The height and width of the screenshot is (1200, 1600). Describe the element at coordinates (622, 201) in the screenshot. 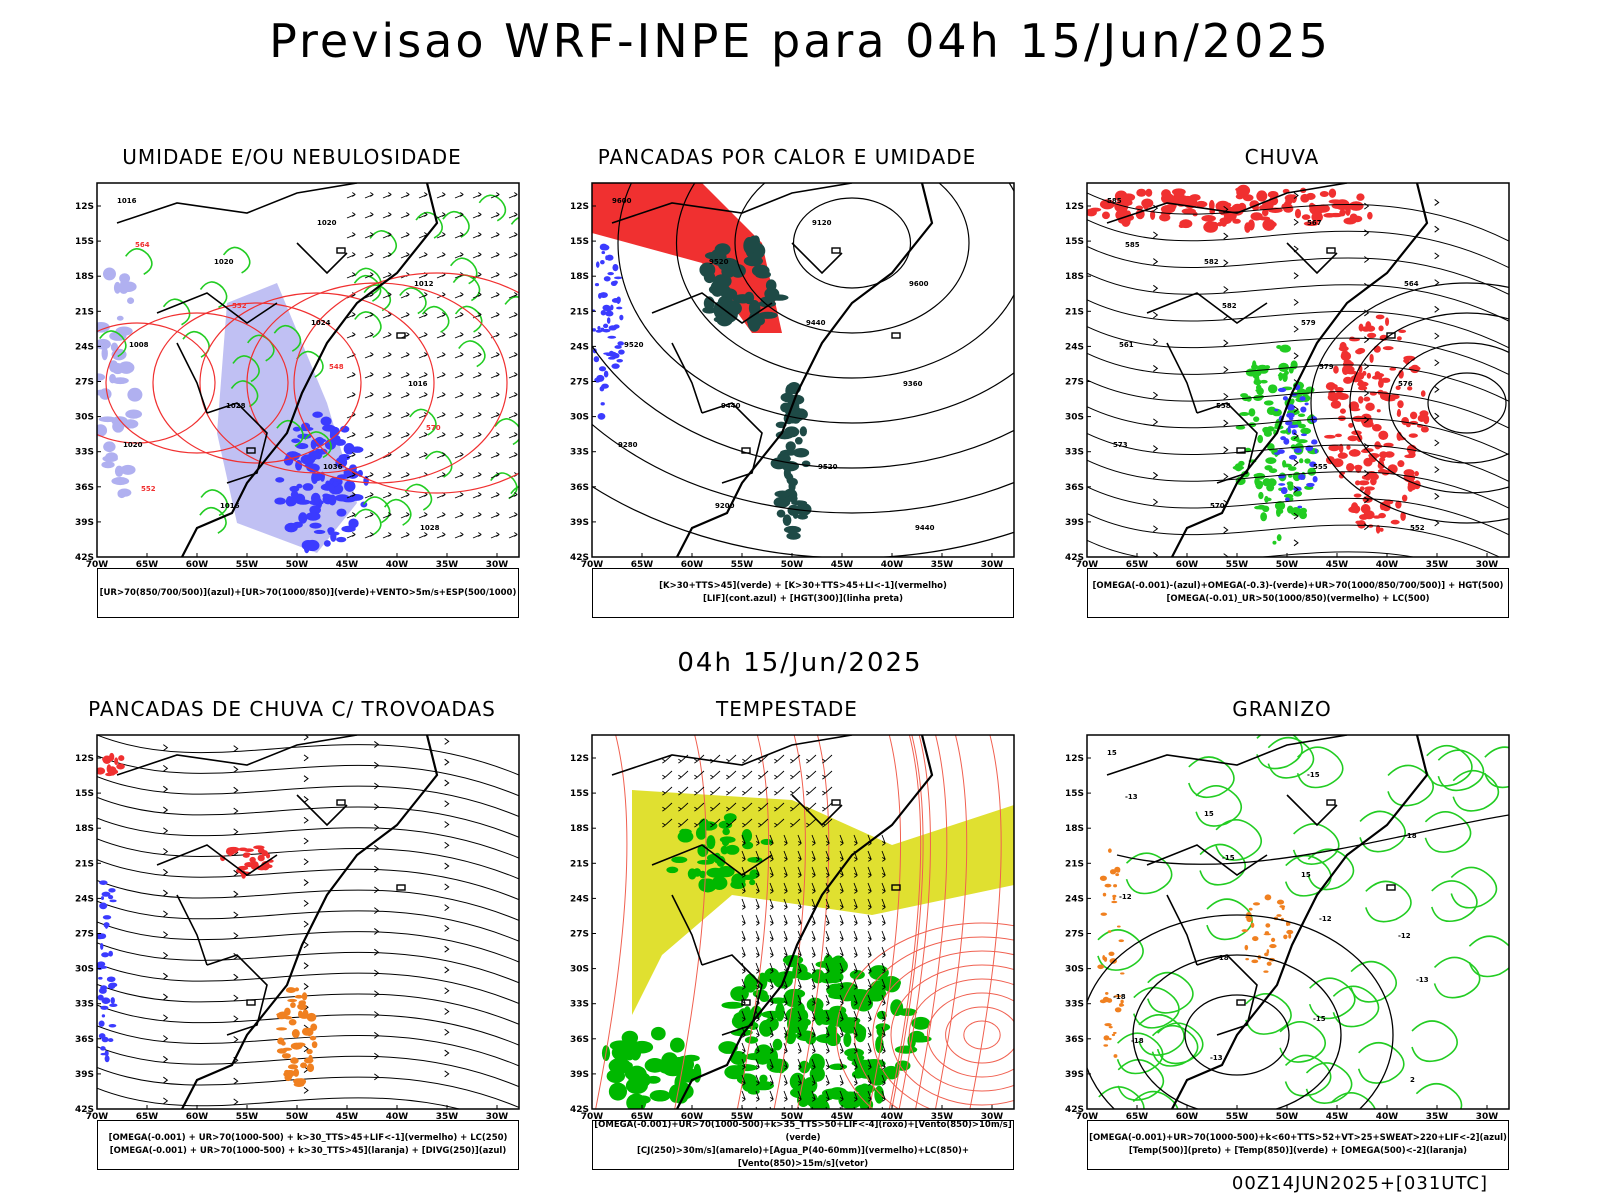

I see `contour-label: 9600` at that location.